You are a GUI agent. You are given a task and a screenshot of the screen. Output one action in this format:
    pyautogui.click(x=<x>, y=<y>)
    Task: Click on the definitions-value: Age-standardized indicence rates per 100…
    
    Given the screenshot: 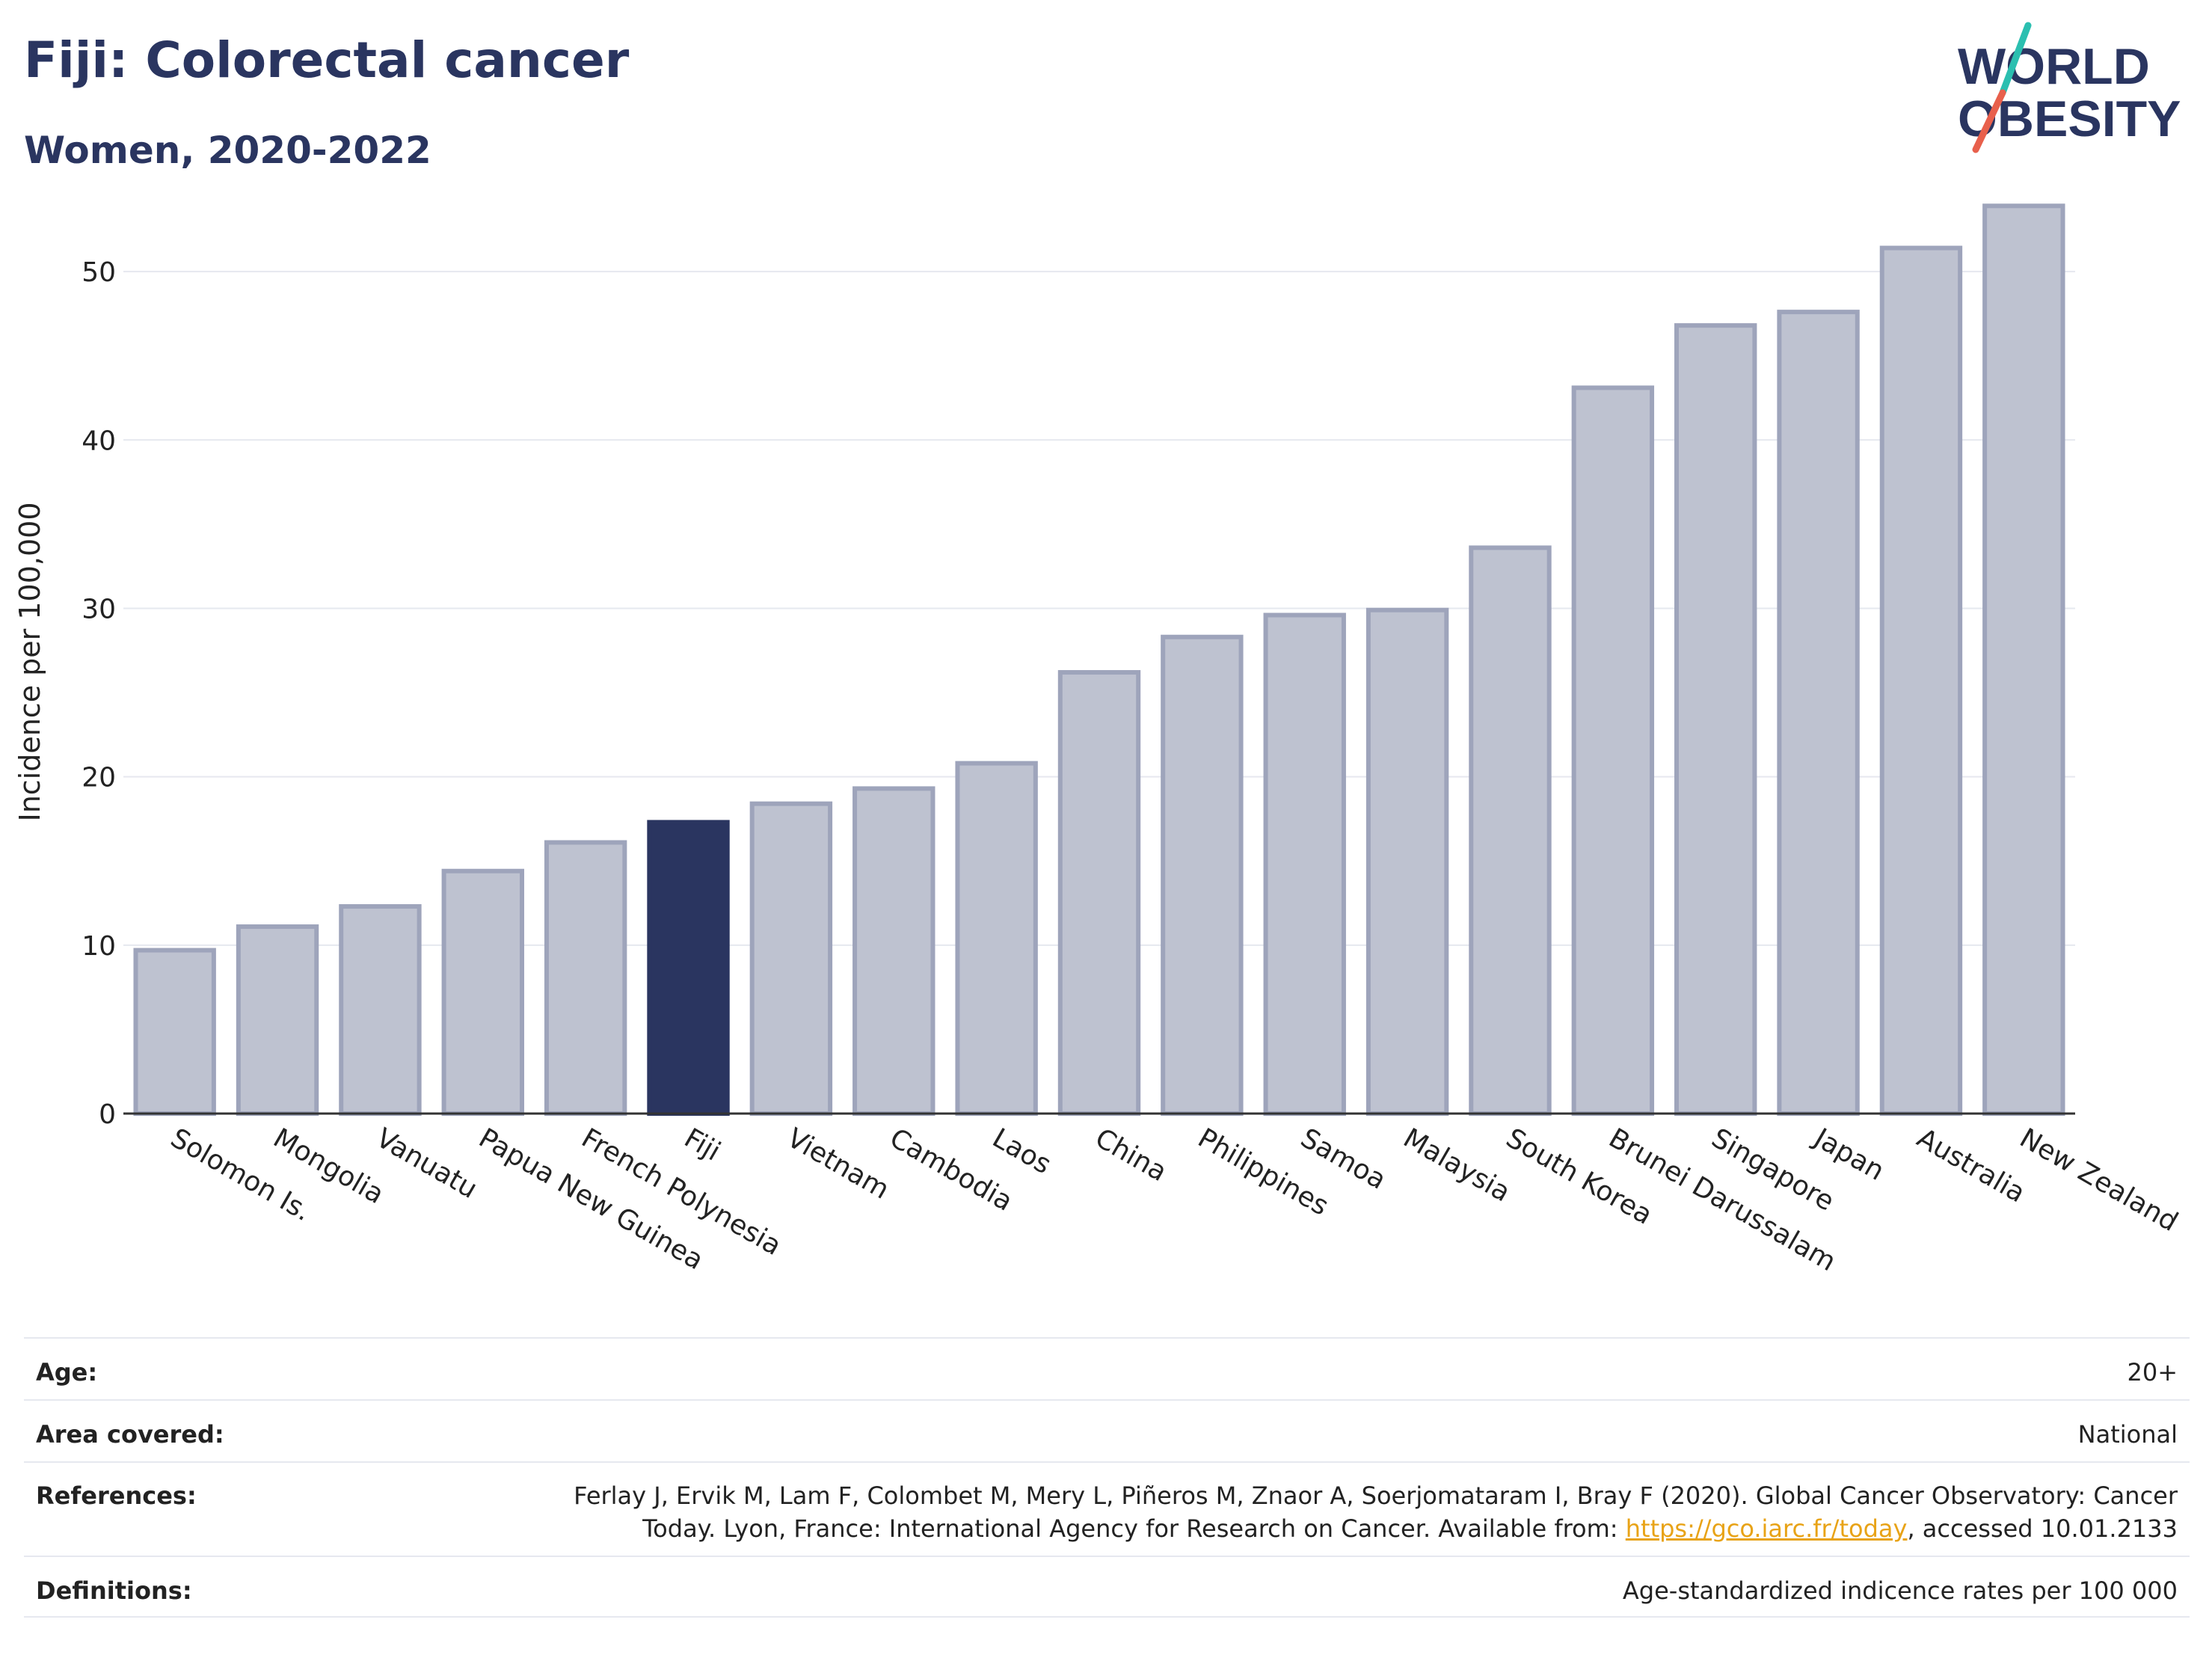 What is the action you would take?
    pyautogui.click(x=1900, y=1590)
    